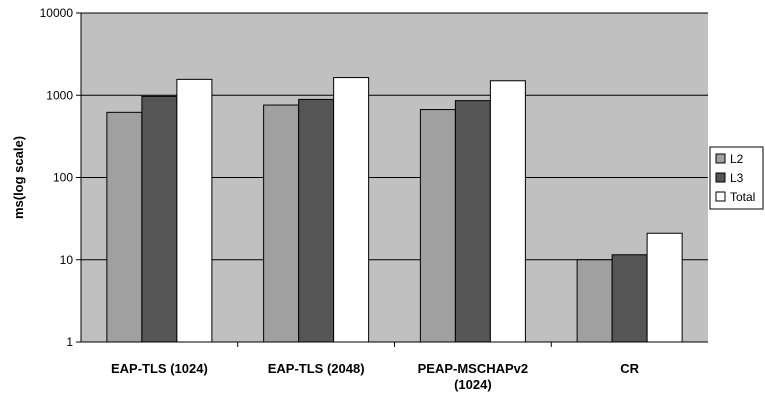  Describe the element at coordinates (720, 158) in the screenshot. I see `legend-swatch-l2` at that location.